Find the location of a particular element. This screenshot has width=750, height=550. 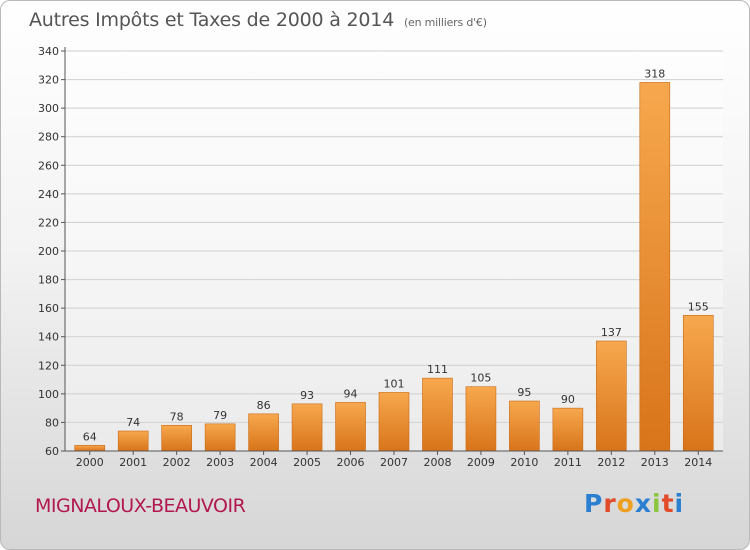

data-label: 78 is located at coordinates (177, 416).